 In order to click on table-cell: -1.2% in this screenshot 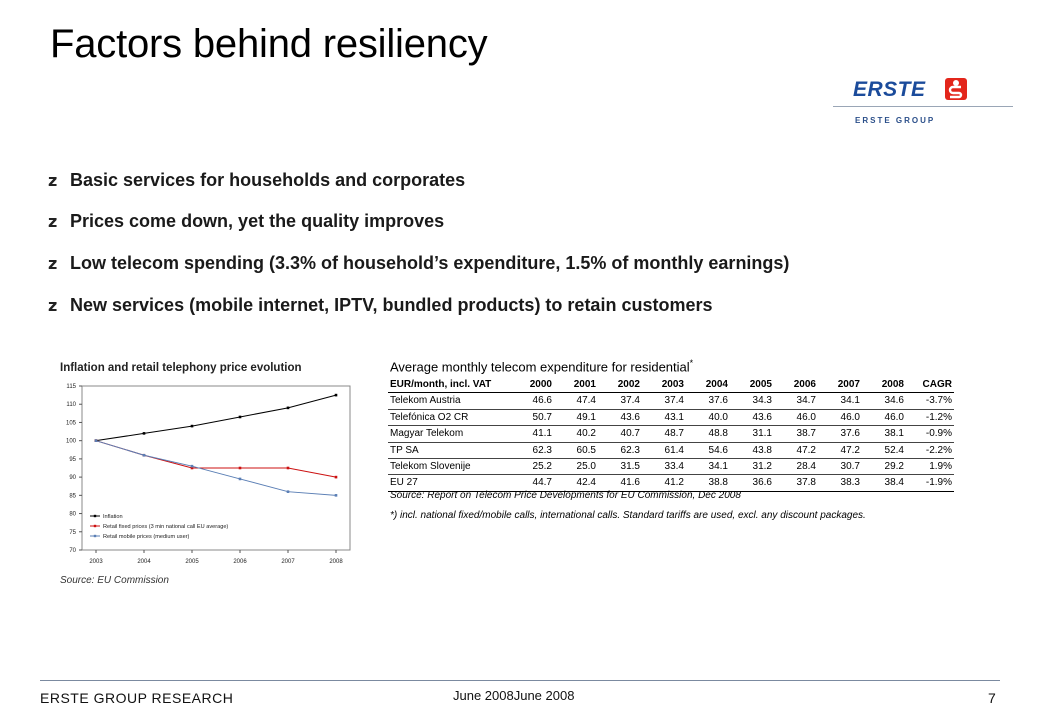, I will do `click(930, 418)`.